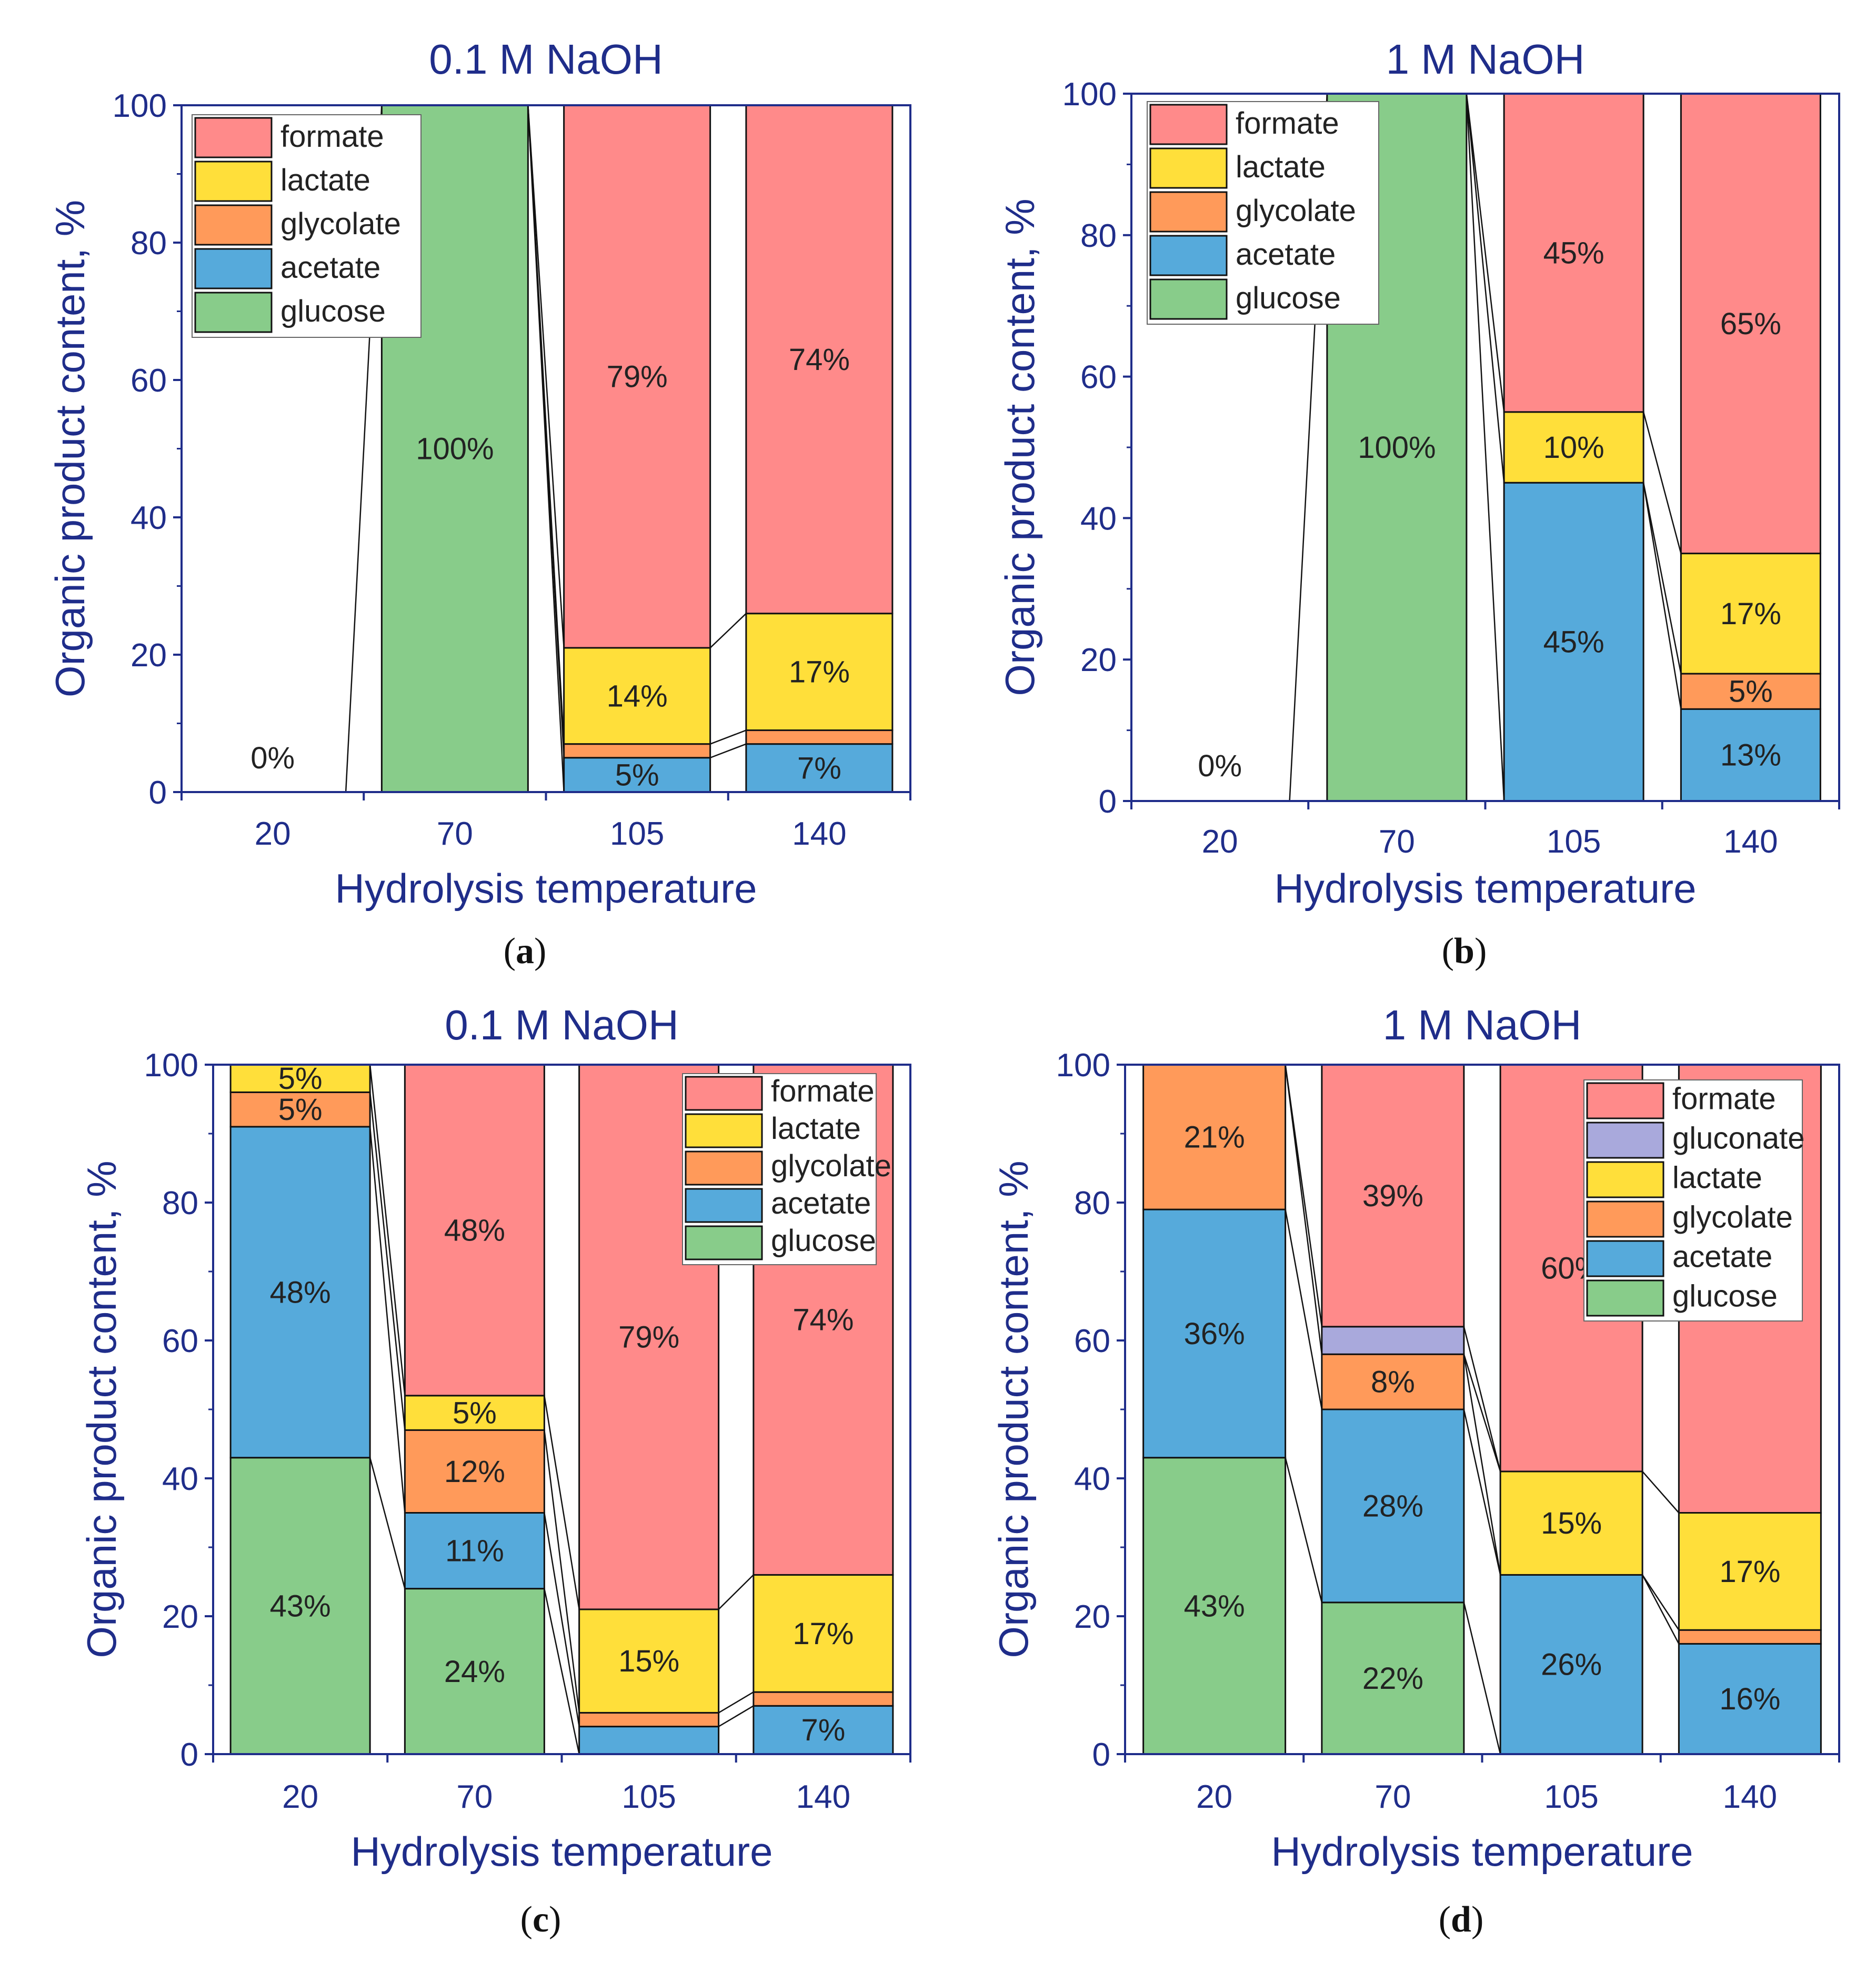  Describe the element at coordinates (1485, 60) in the screenshot. I see `chart-title: 1 M NaOH` at that location.